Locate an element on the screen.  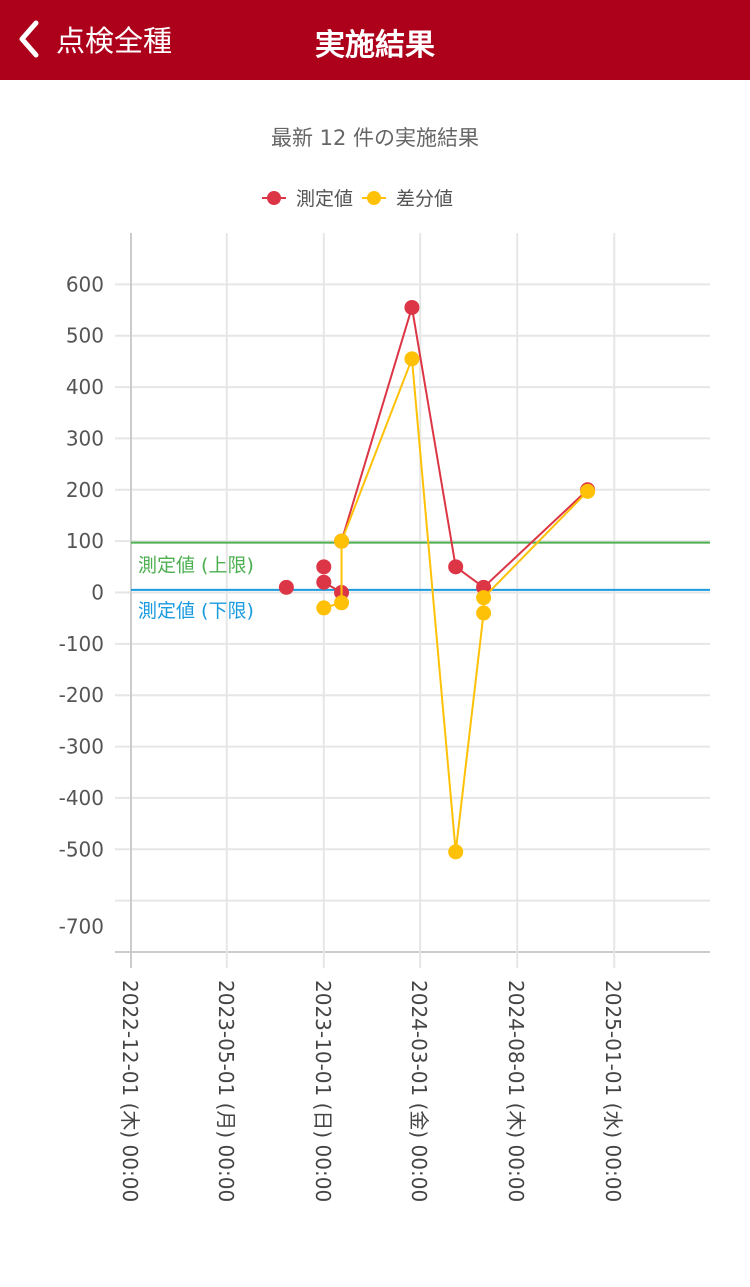
series-line is located at coordinates (456, 605).